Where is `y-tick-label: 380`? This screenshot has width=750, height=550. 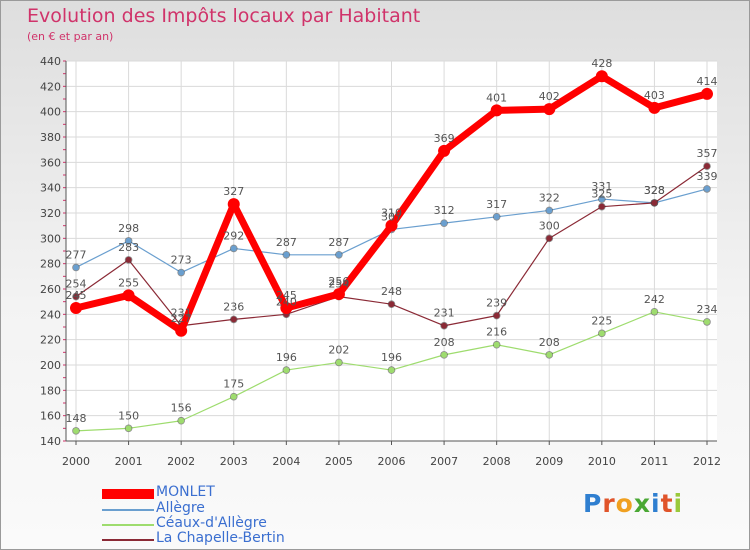 y-tick-label: 380 is located at coordinates (50, 137).